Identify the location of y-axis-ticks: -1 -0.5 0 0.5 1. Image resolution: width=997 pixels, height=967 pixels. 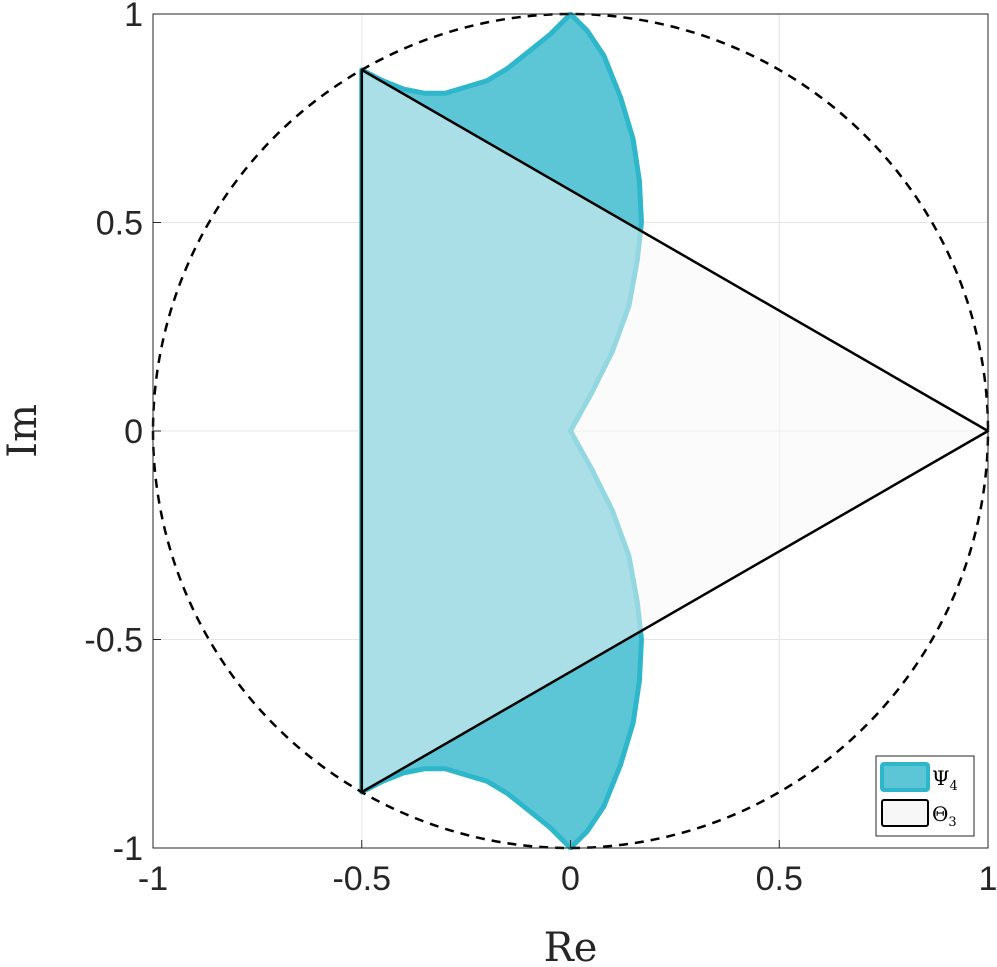
(122, 434).